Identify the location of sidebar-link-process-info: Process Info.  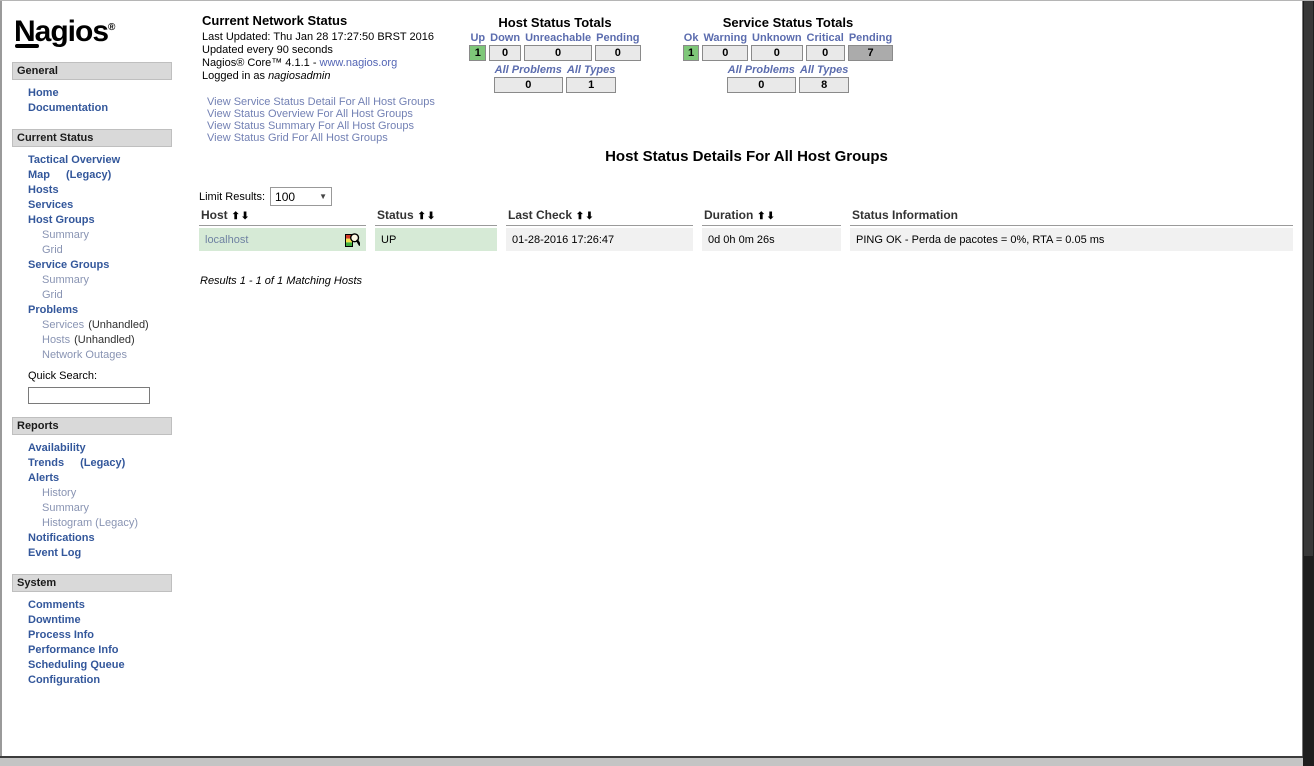
(61, 634).